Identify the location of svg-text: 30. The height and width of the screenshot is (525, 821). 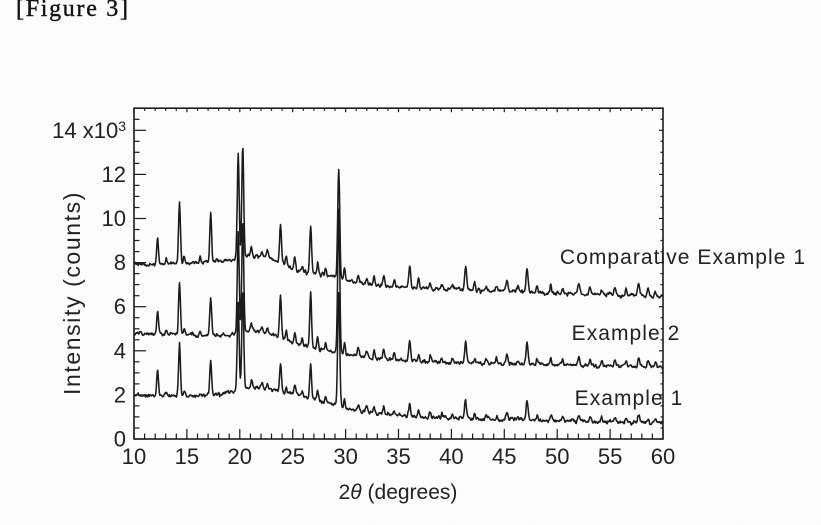
(345, 456).